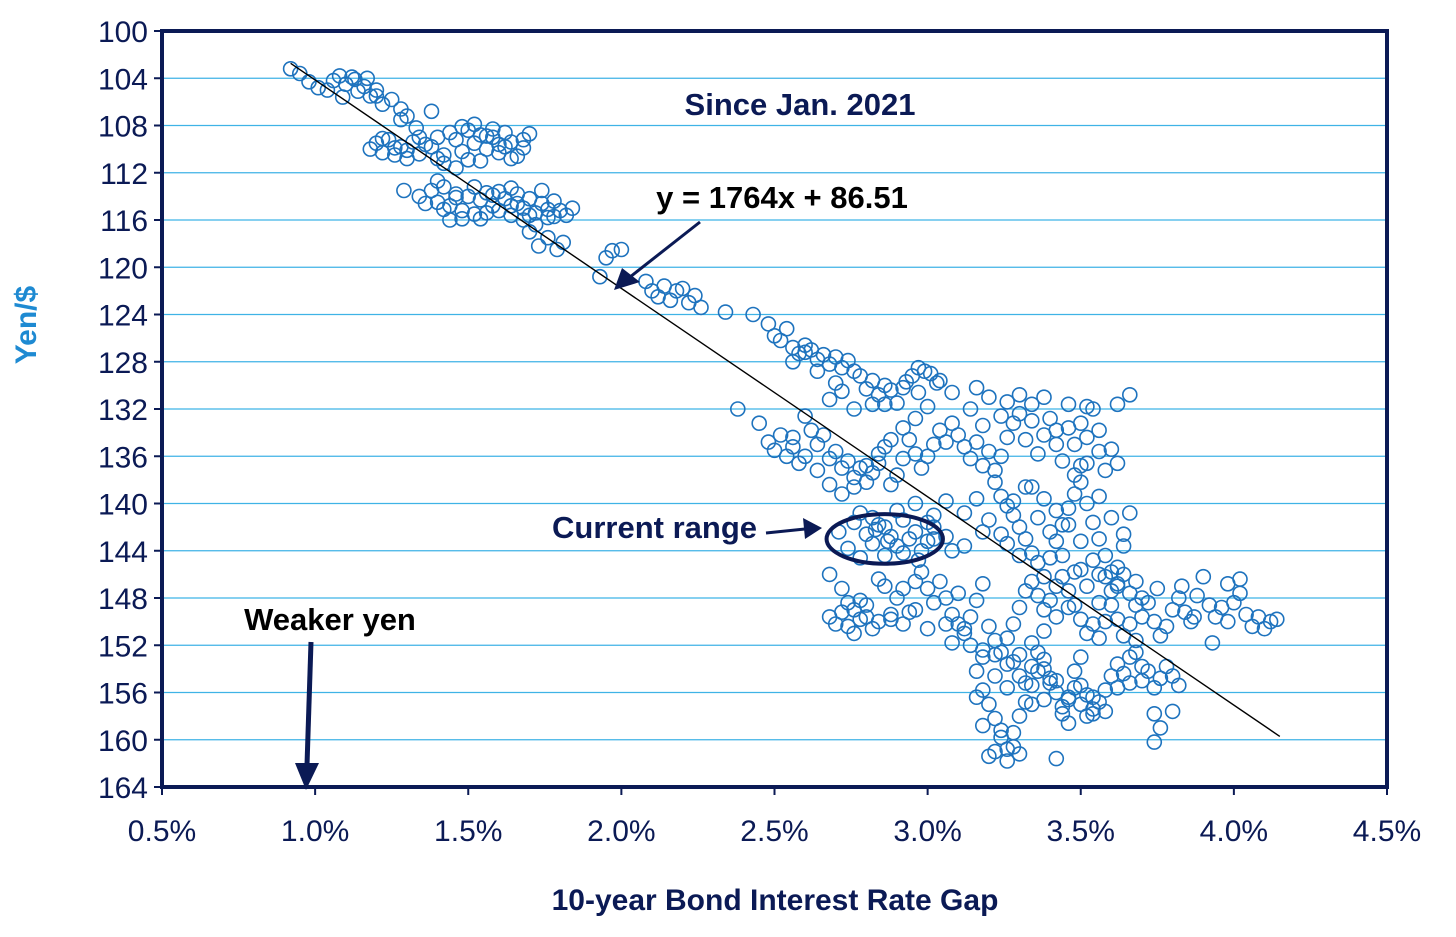 The height and width of the screenshot is (937, 1456). What do you see at coordinates (124, 174) in the screenshot?
I see `y-tick-label: 112` at bounding box center [124, 174].